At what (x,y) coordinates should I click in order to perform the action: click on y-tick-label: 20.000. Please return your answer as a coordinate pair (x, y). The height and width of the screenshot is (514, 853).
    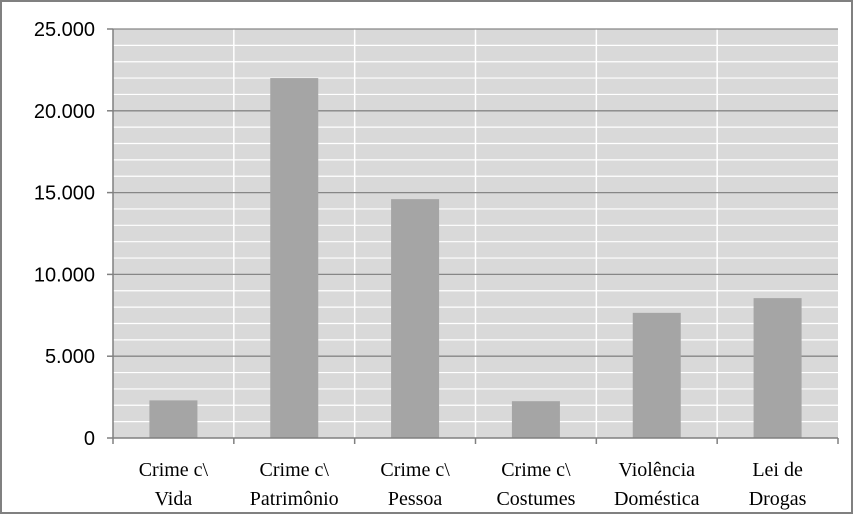
    Looking at the image, I should click on (64, 112).